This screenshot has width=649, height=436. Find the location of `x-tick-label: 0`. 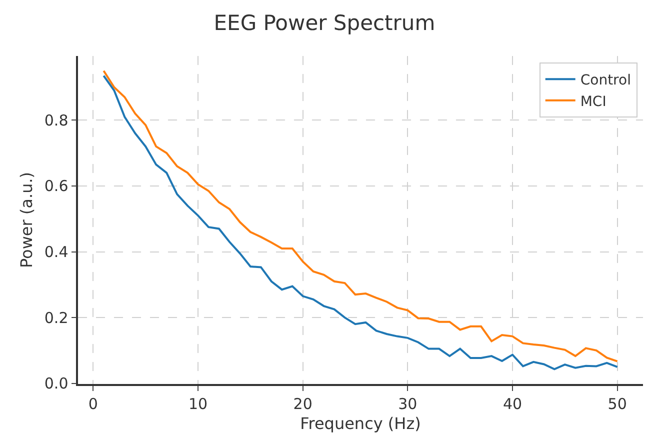

x-tick-label: 0 is located at coordinates (93, 403).